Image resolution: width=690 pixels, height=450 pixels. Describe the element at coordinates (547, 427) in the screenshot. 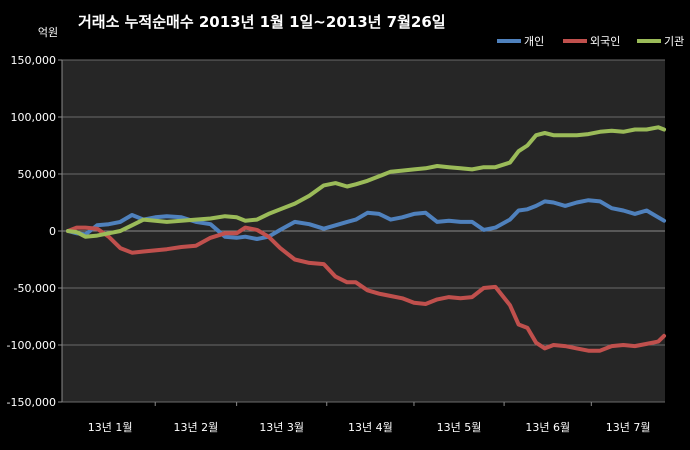

I see `x-tick-label: 13년 6월` at that location.